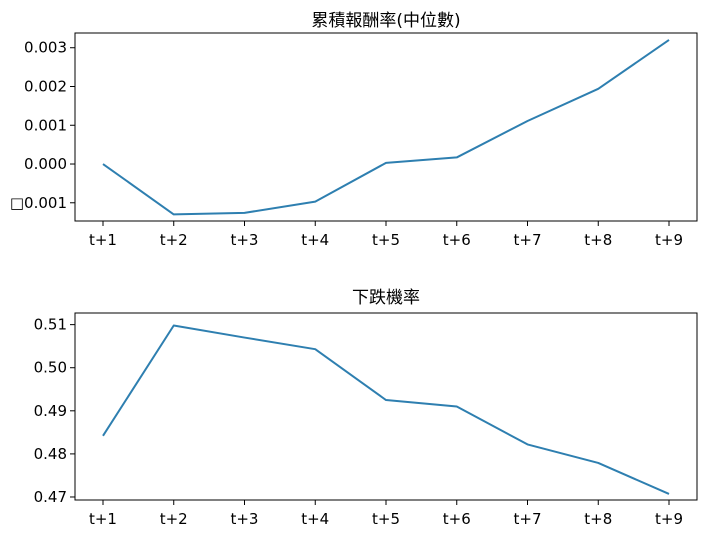 This screenshot has height=536, width=708. What do you see at coordinates (50, 454) in the screenshot?
I see `y-tick-label: 0.48` at bounding box center [50, 454].